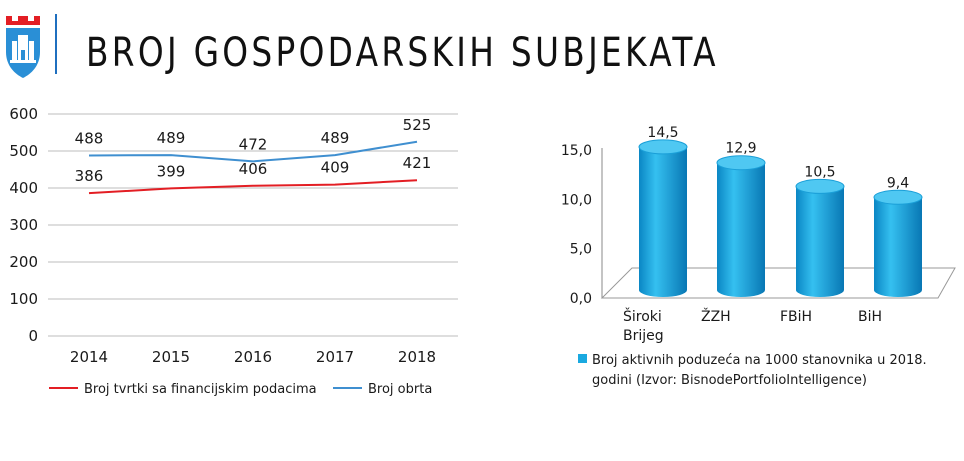 This screenshot has width=964, height=461. Describe the element at coordinates (642, 316) in the screenshot. I see `x-tick-label: Široki` at that location.